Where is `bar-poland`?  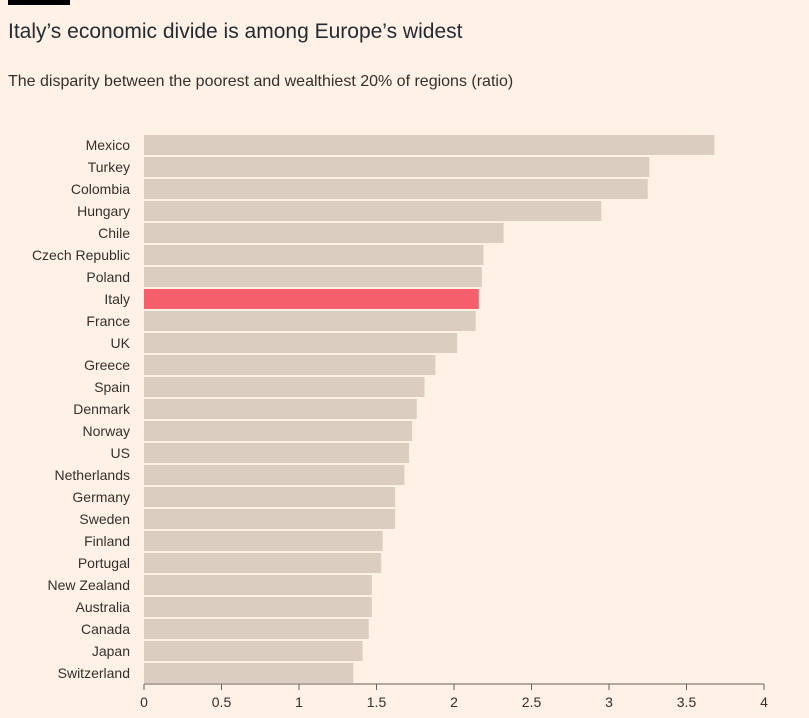 bar-poland is located at coordinates (313, 277).